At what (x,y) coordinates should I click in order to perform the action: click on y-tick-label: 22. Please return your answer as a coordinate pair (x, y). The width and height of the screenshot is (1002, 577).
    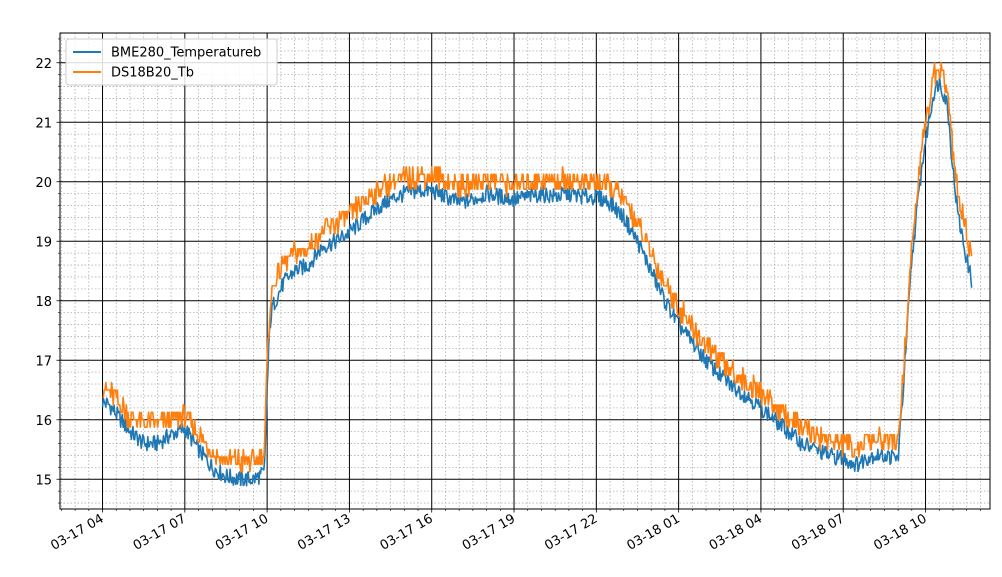
    Looking at the image, I should click on (43, 64).